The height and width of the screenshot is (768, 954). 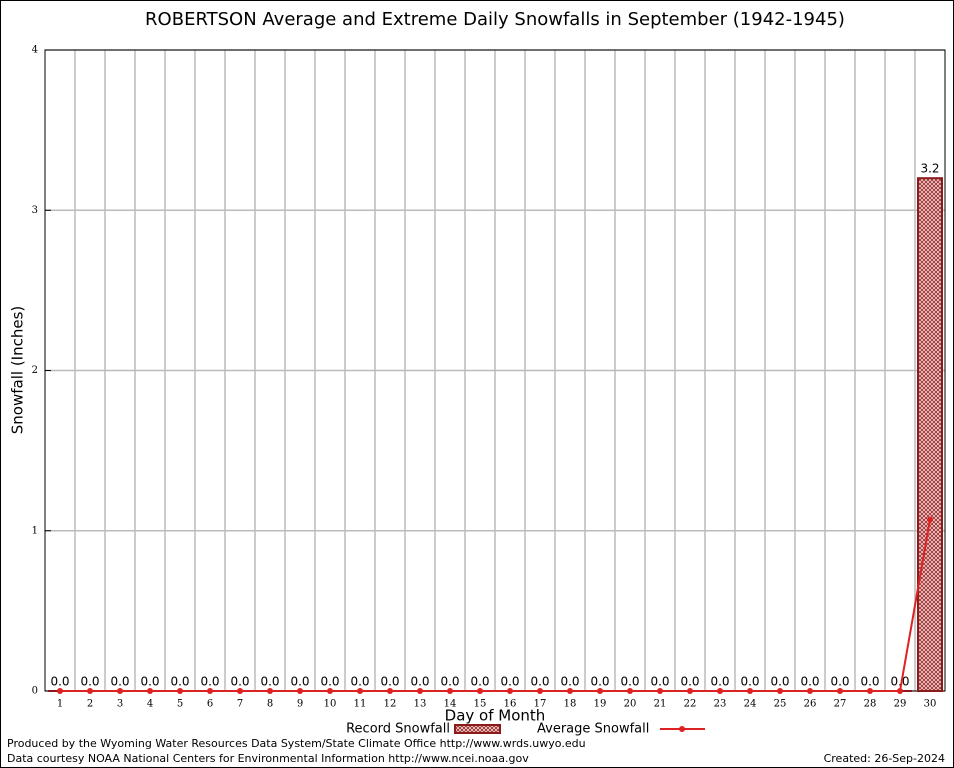 I want to click on x-tick-label: 20, so click(x=630, y=704).